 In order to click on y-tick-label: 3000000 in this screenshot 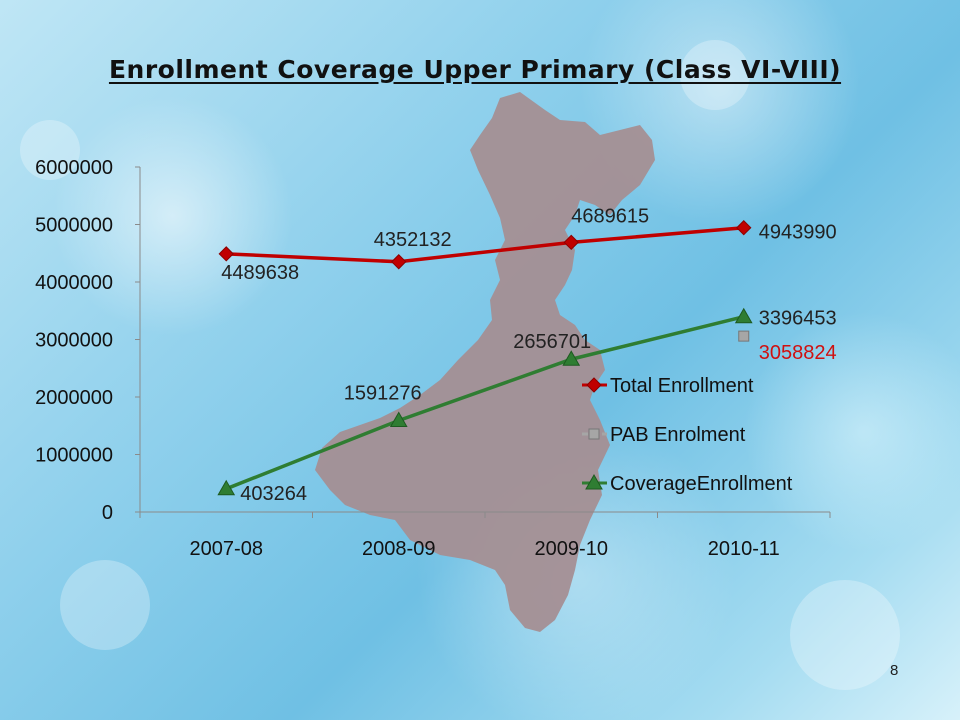, I will do `click(74, 341)`.